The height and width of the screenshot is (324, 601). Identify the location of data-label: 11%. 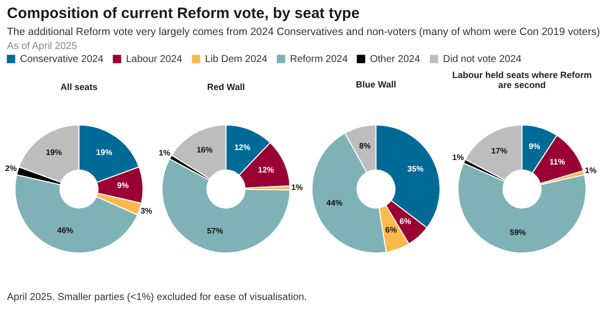
(557, 162).